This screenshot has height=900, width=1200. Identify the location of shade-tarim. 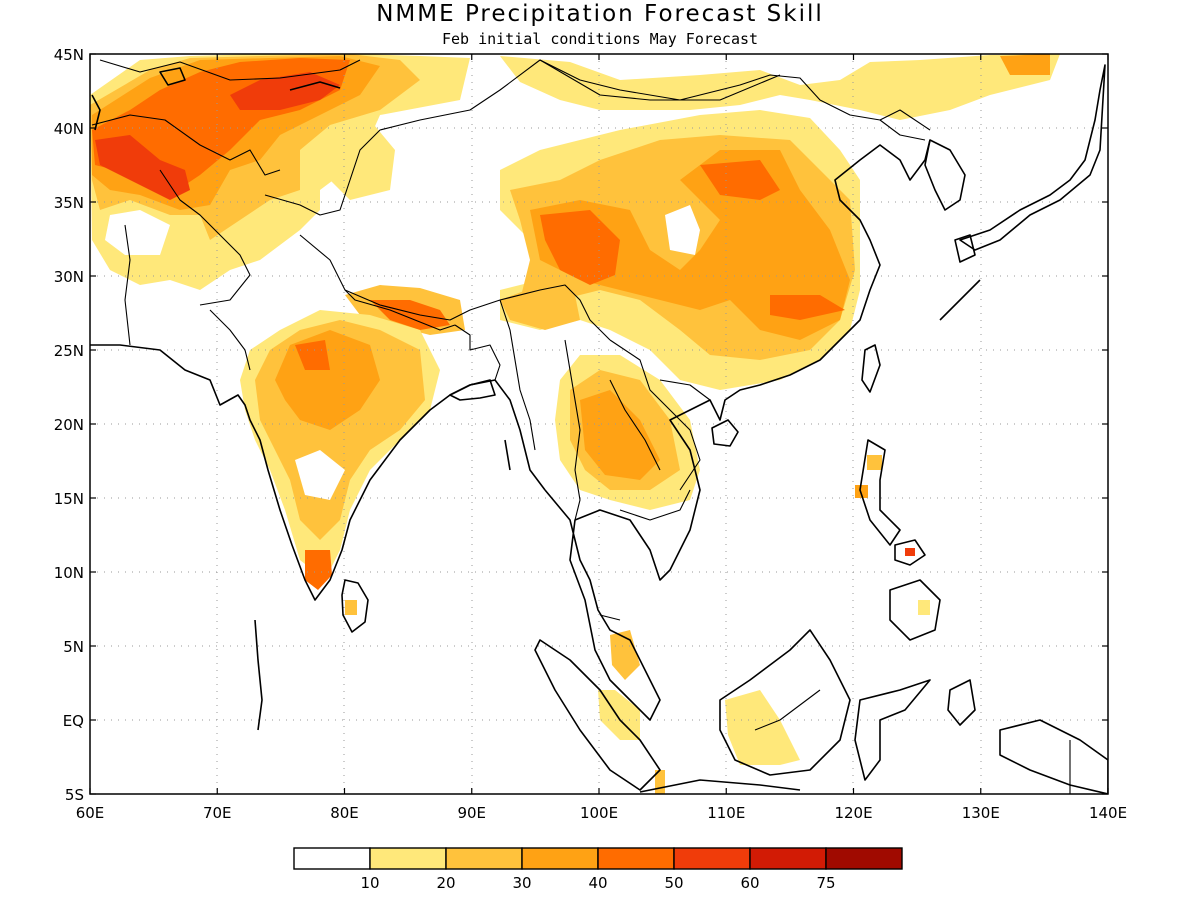
(362, 160).